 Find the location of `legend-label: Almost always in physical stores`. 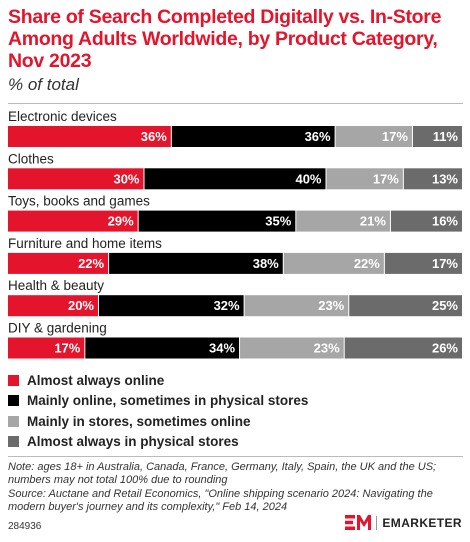

legend-label: Almost always in physical stores is located at coordinates (133, 442).